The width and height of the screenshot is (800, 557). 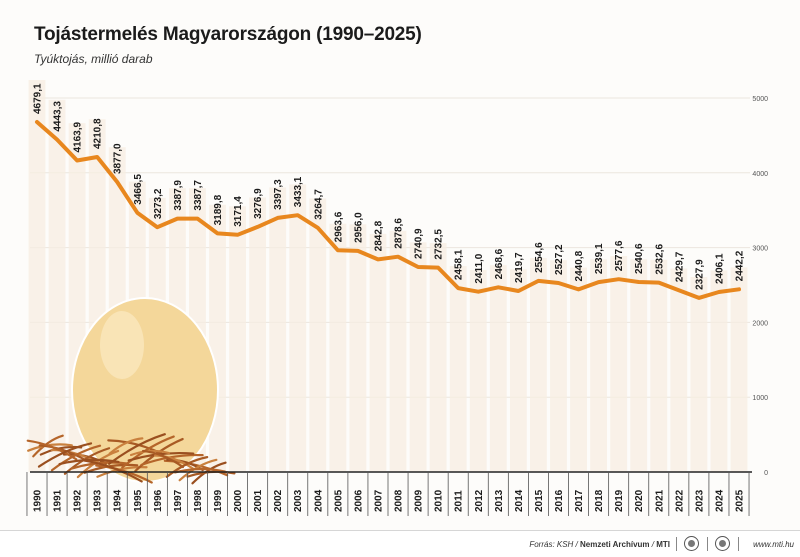 I want to click on x-tick-label: 2010, so click(x=439, y=500).